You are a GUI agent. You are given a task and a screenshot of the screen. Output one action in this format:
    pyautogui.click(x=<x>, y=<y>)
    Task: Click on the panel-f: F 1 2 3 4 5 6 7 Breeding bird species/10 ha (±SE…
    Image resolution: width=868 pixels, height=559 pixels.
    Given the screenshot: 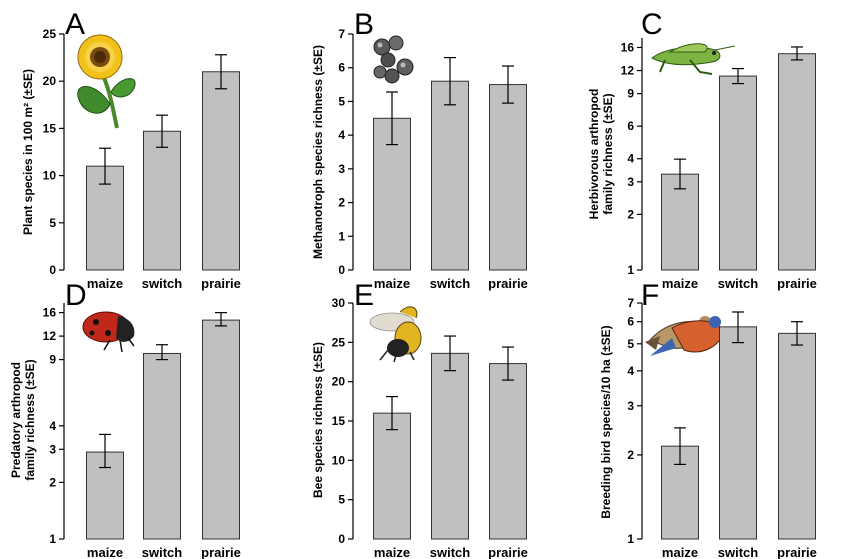 What is the action you would take?
    pyautogui.click(x=708, y=419)
    